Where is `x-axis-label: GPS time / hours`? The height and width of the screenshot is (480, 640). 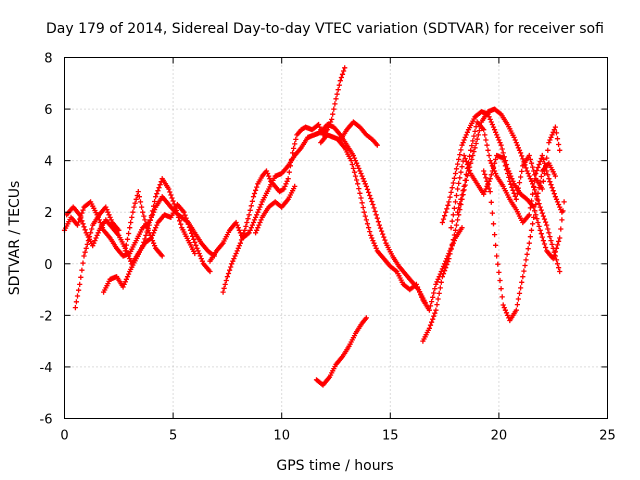 x-axis-label: GPS time / hours is located at coordinates (334, 466).